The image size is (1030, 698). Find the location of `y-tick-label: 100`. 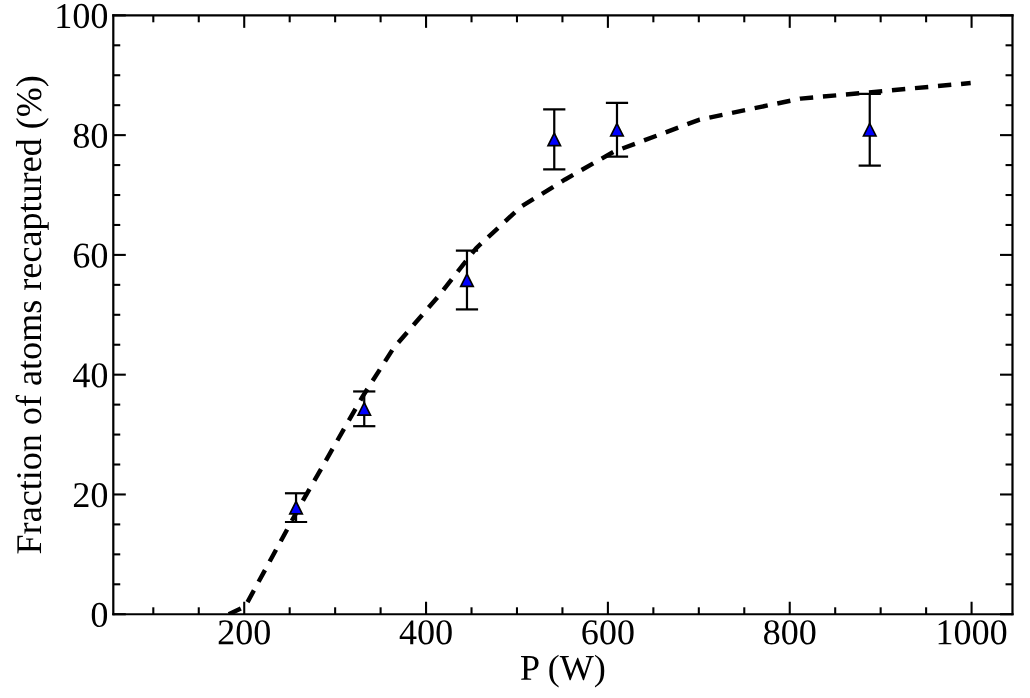

y-tick-label: 100 is located at coordinates (82, 16).